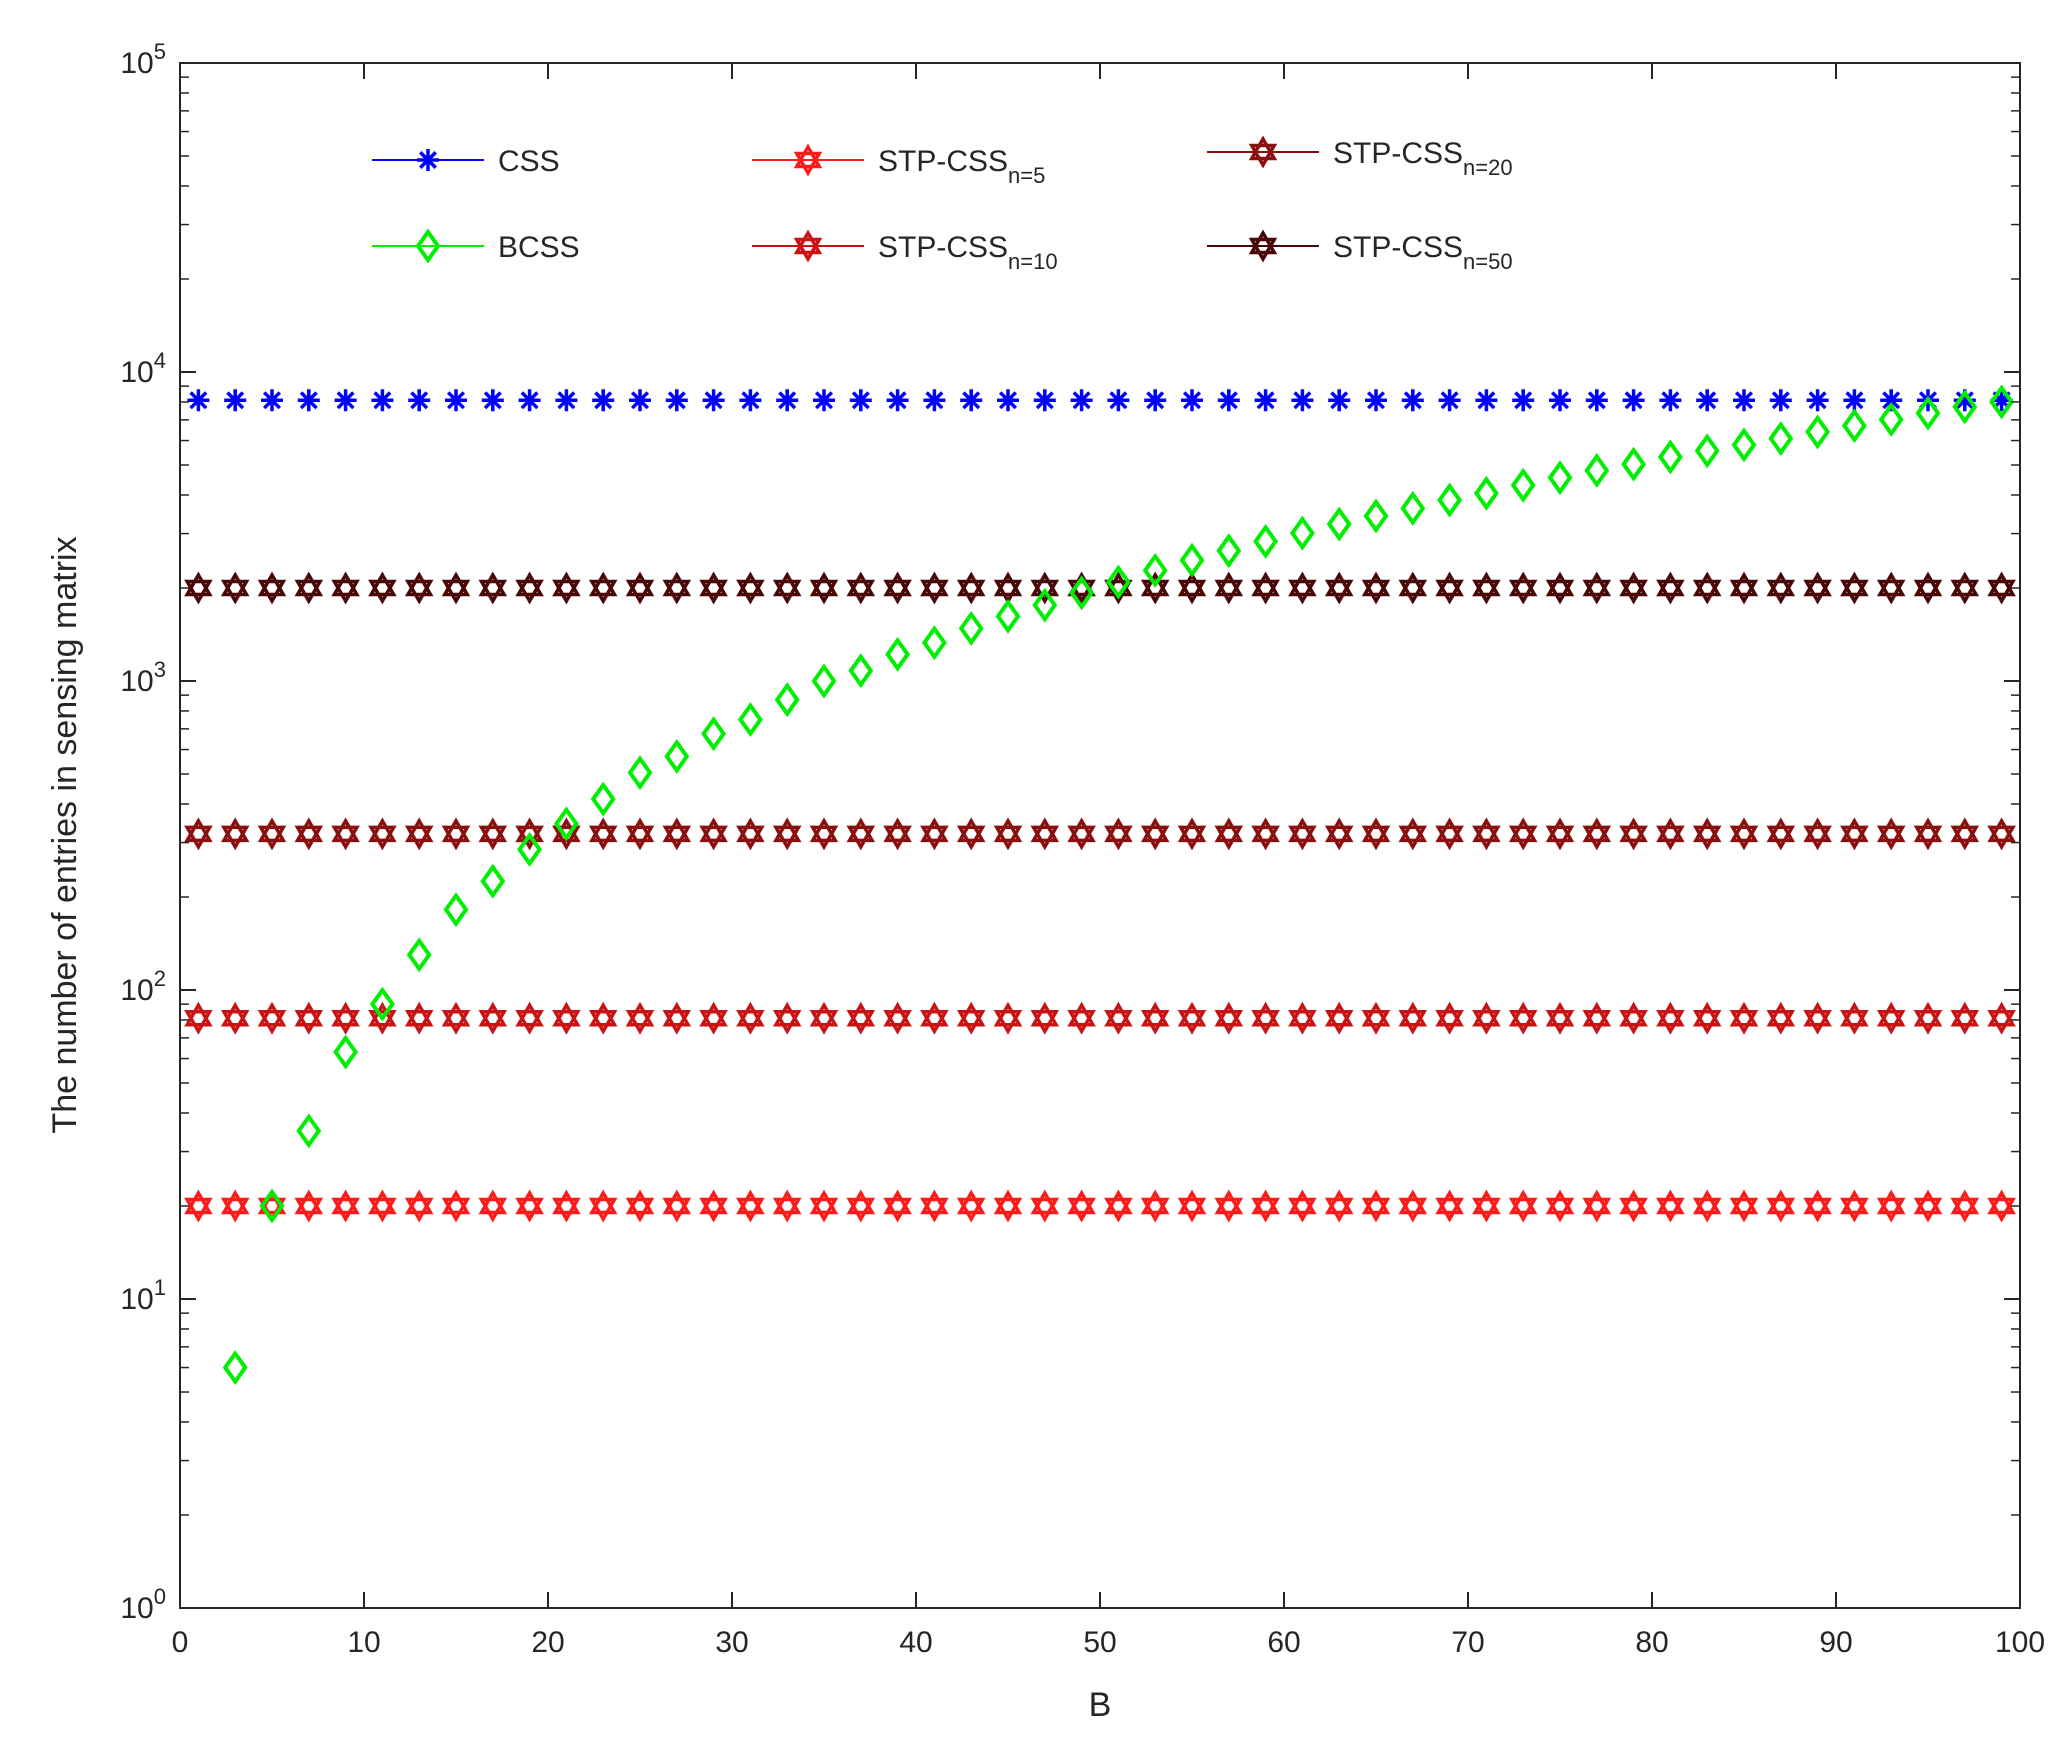 The height and width of the screenshot is (1746, 2066). Describe the element at coordinates (539, 247) in the screenshot. I see `legend-label: BCSS` at that location.